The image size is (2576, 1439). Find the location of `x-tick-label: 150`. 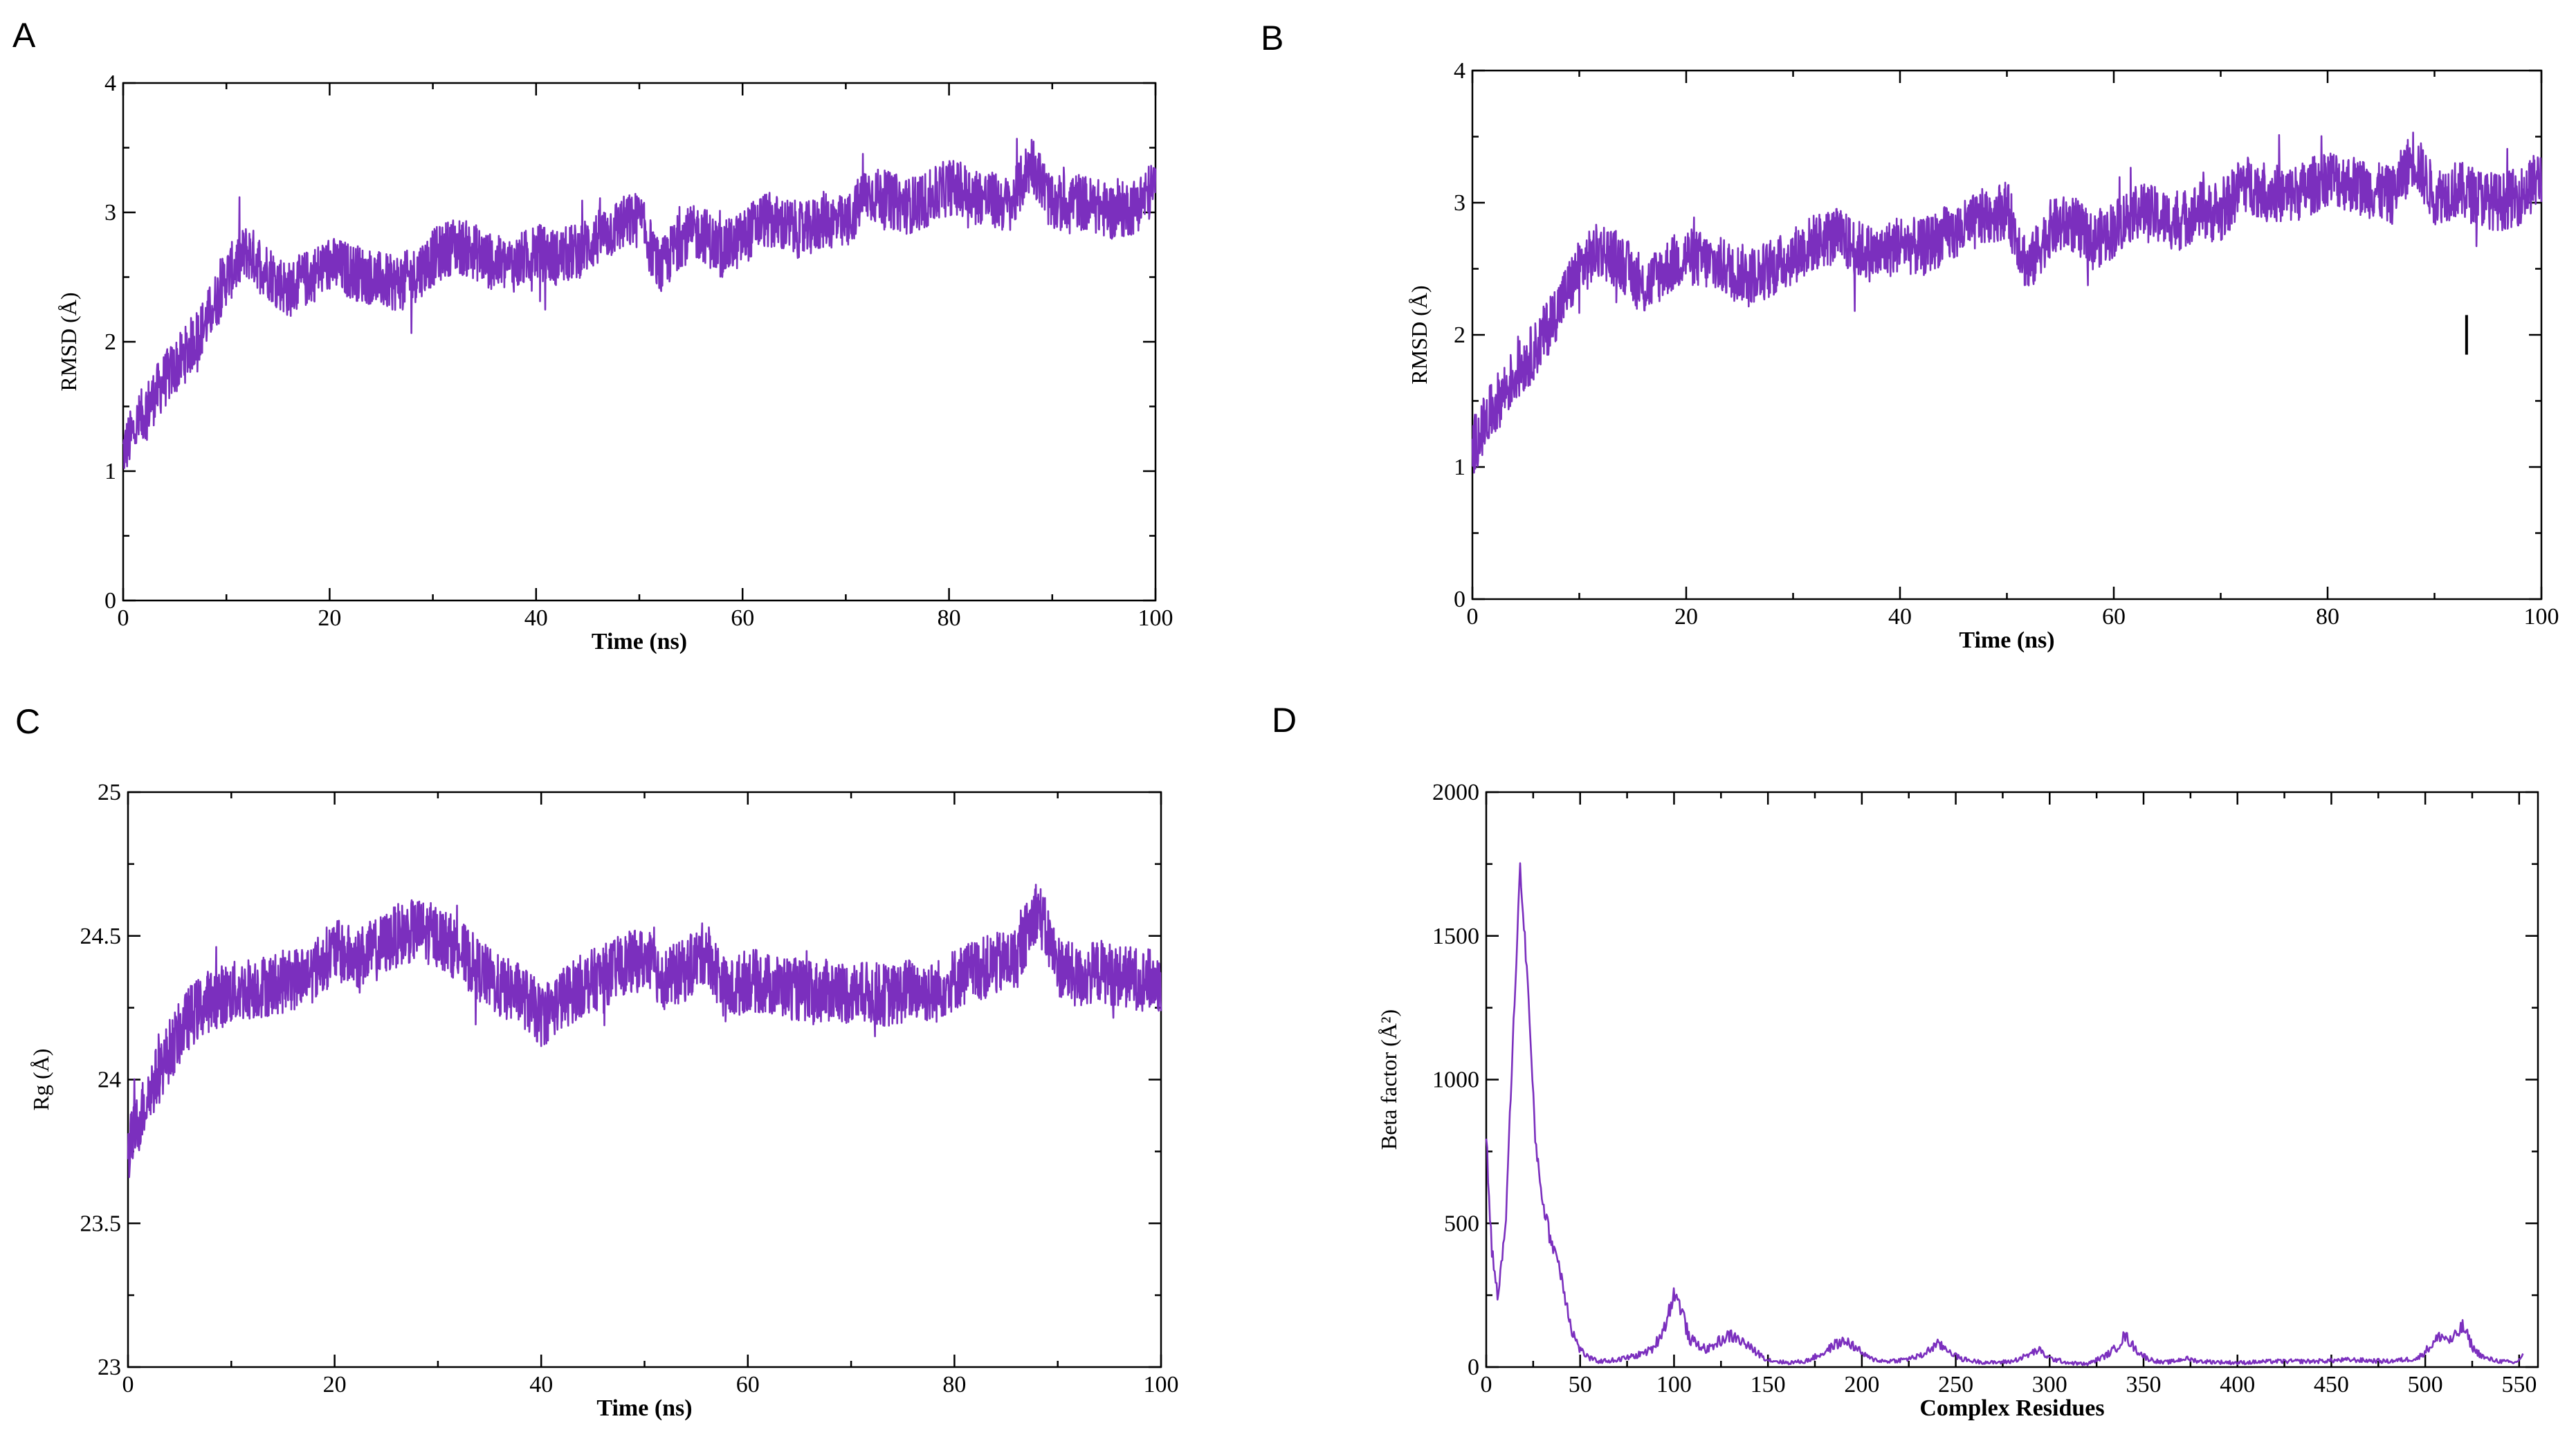

x-tick-label: 150 is located at coordinates (1768, 1384).